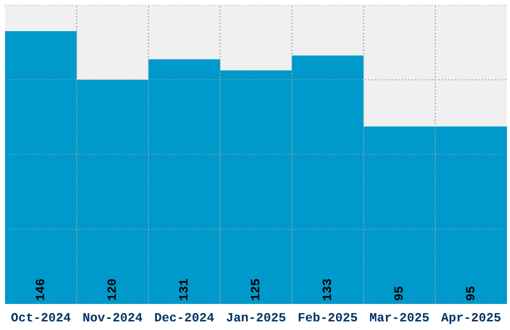  I want to click on x-tick-label: Dec-2024, so click(184, 317).